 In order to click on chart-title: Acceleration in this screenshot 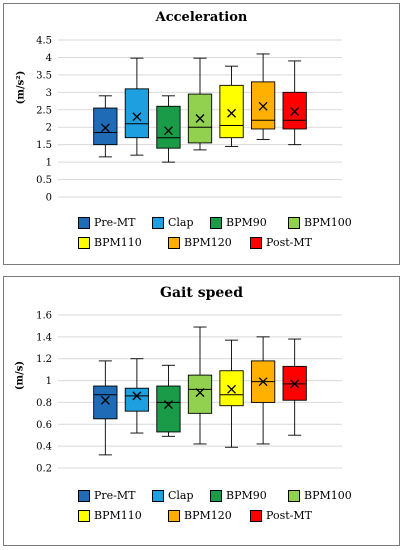, I will do `click(201, 17)`.